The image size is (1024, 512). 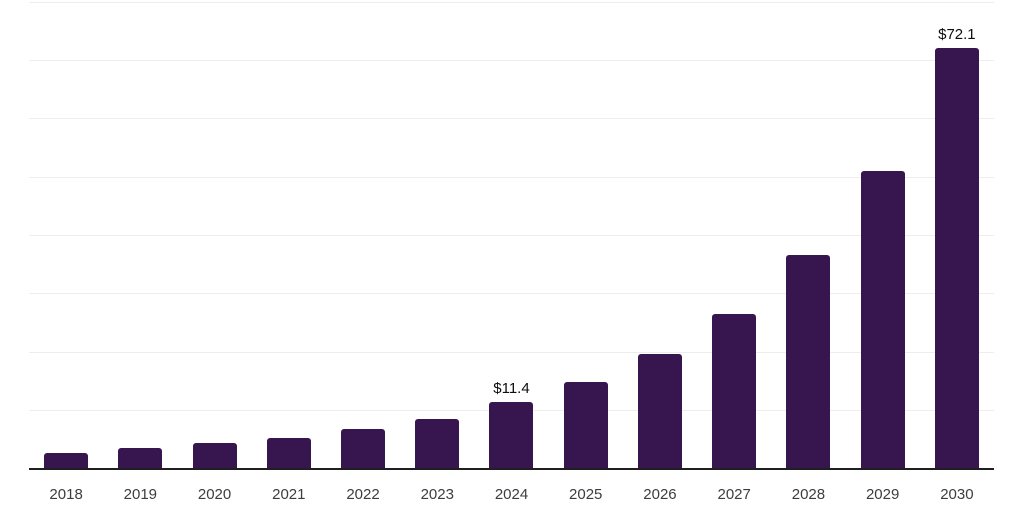 I want to click on x-tick-label-2028: 2028, so click(x=808, y=494).